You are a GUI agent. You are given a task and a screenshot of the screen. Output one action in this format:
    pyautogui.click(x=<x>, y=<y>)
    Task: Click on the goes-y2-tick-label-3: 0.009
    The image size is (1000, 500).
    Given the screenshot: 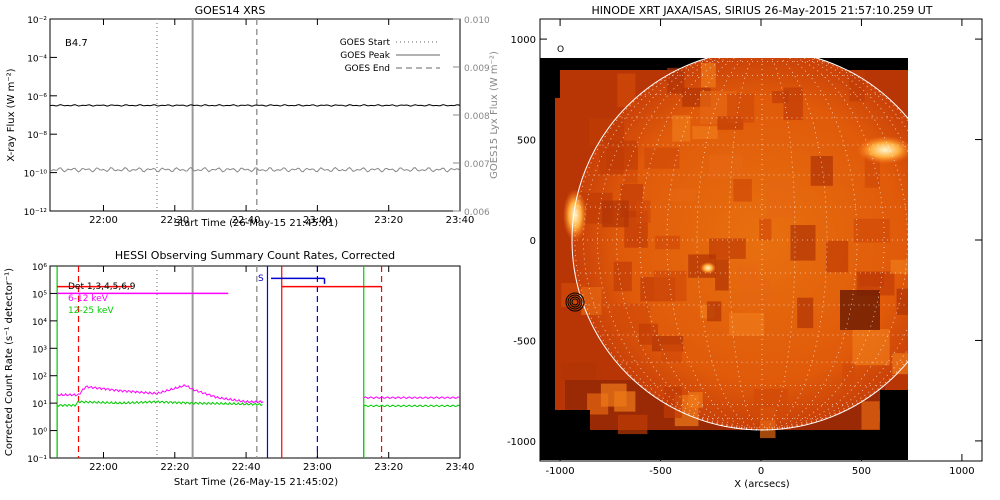 What is the action you would take?
    pyautogui.click(x=477, y=69)
    